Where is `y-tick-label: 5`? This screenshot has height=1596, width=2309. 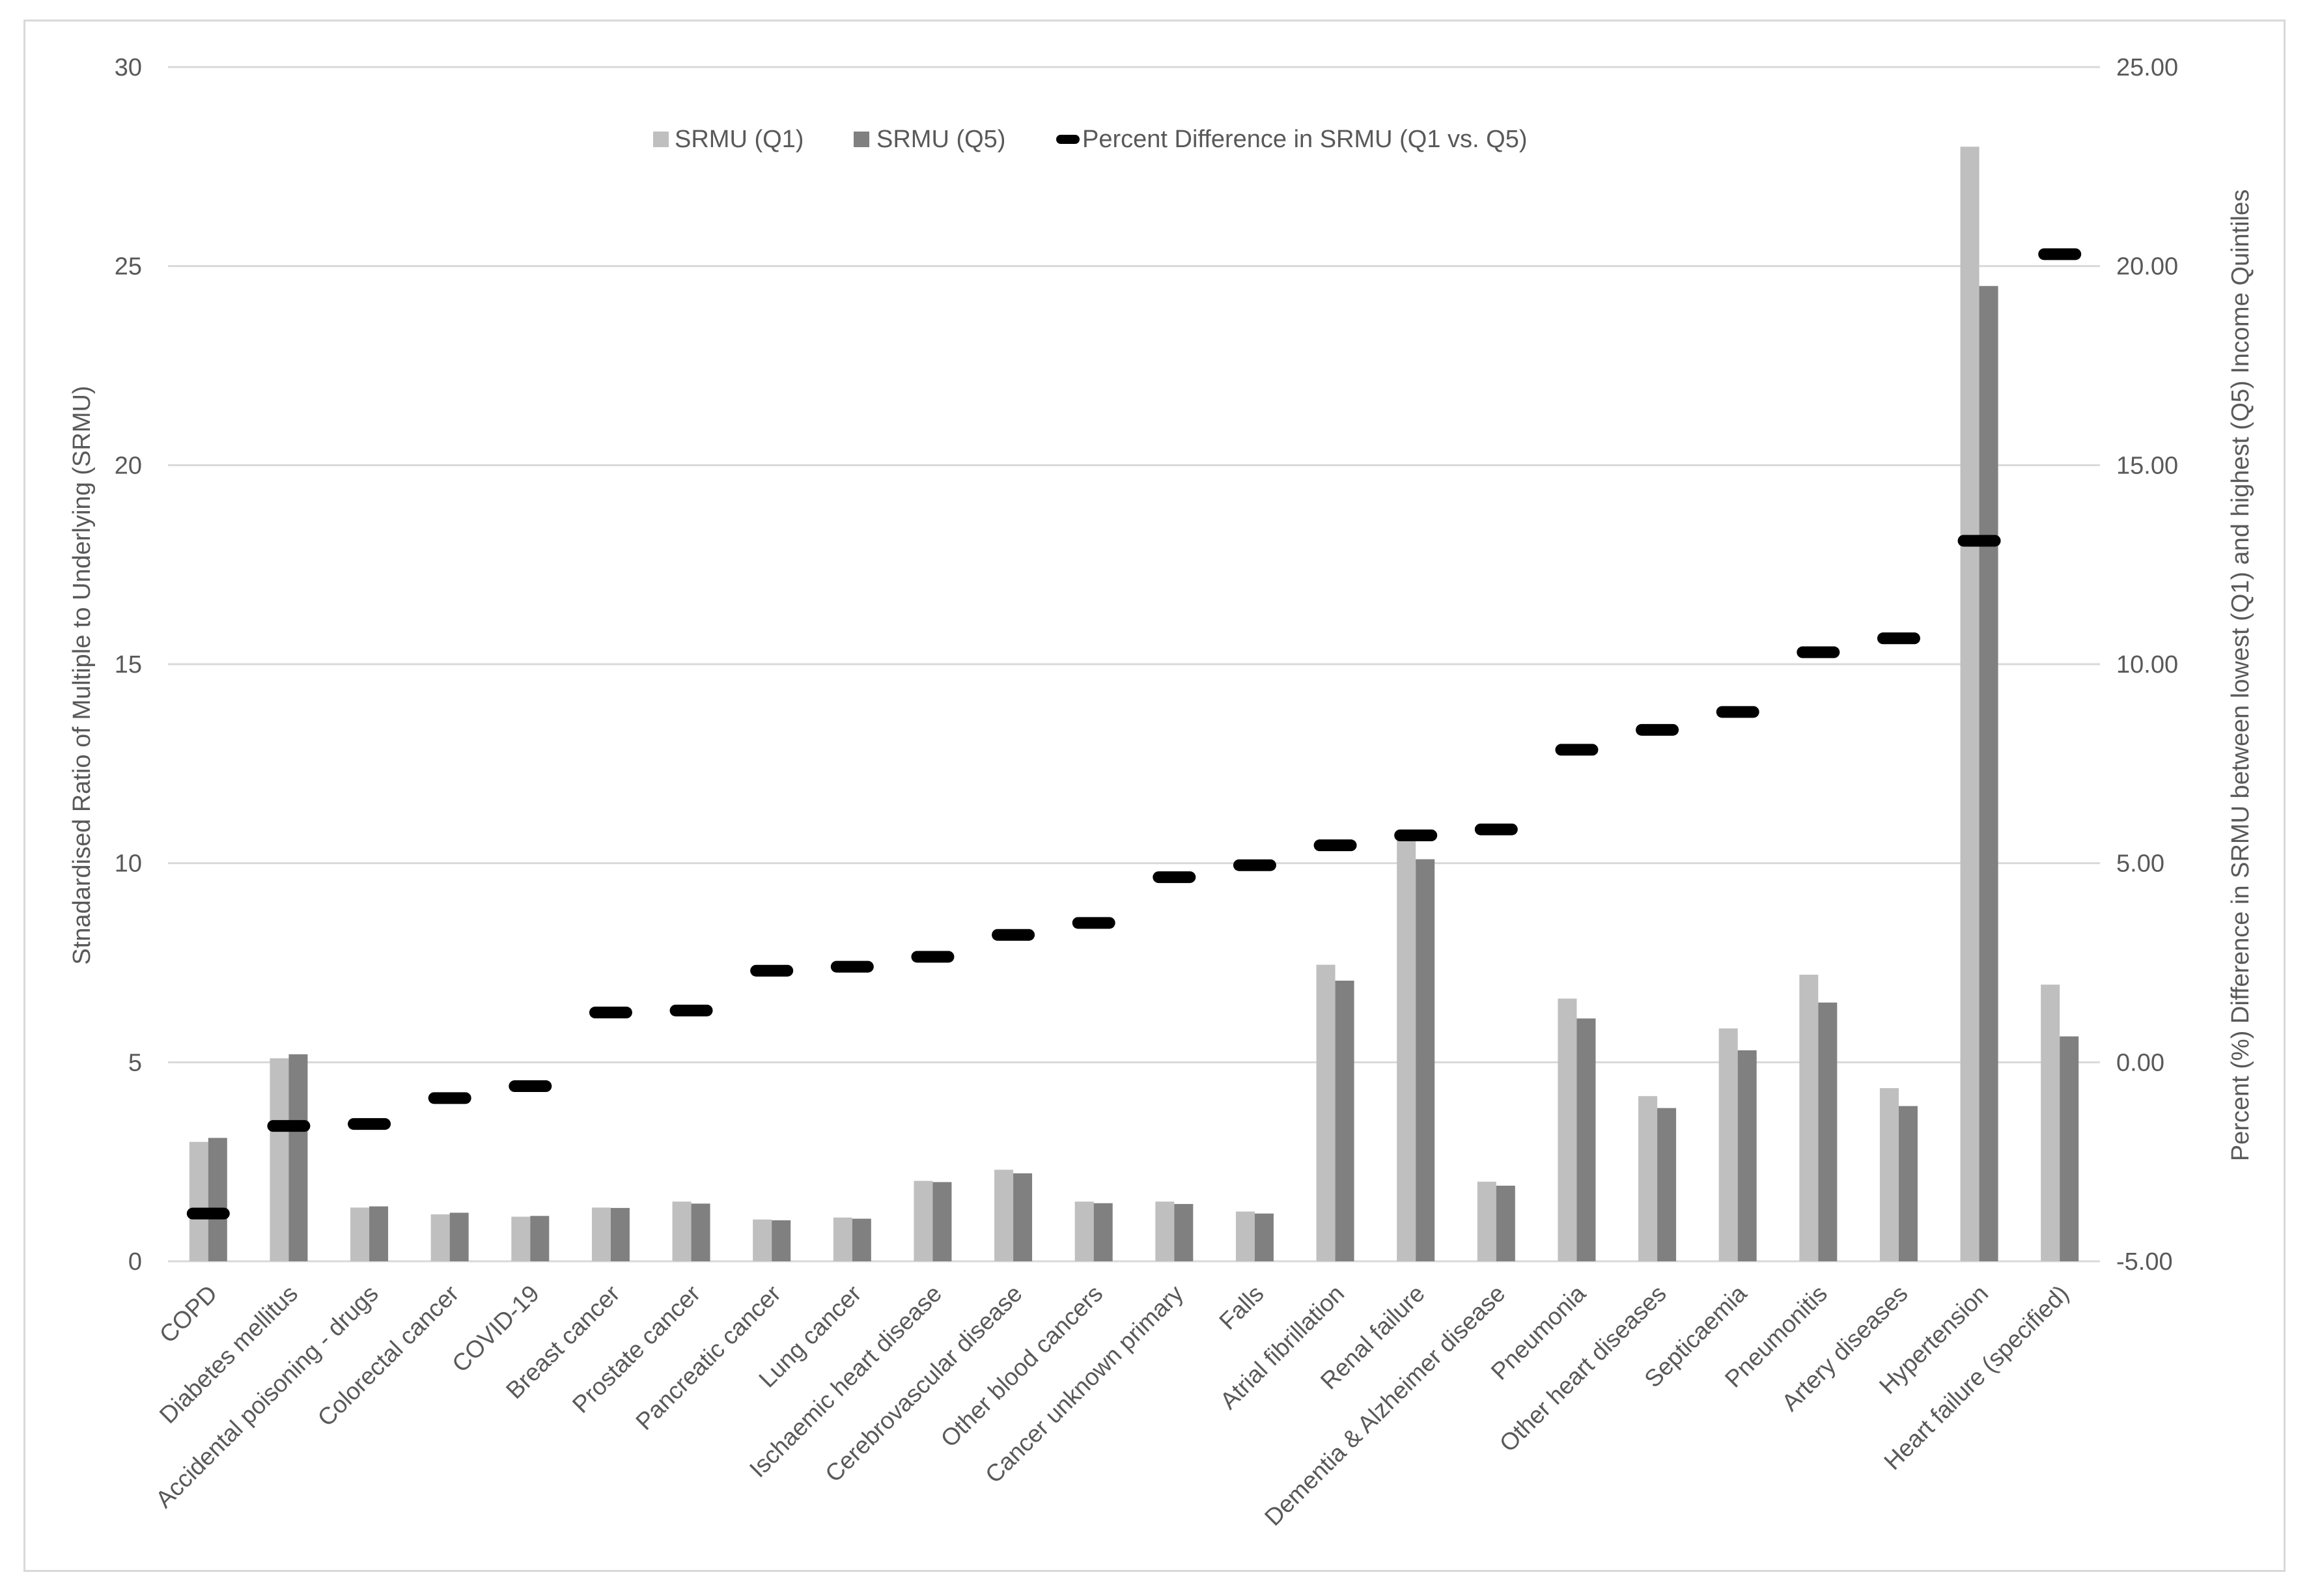
y-tick-label: 5 is located at coordinates (135, 1063).